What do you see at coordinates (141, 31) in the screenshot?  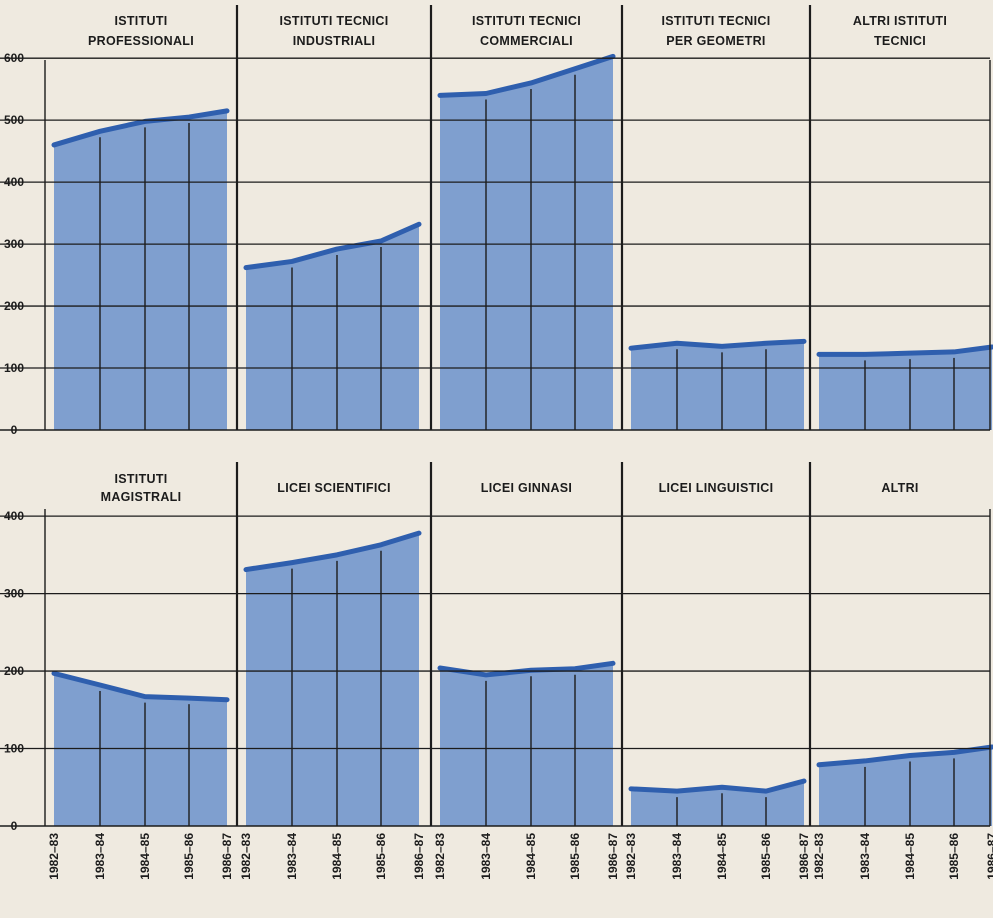 I see `panel-title: ISTITUTI PROFESSIONALI` at bounding box center [141, 31].